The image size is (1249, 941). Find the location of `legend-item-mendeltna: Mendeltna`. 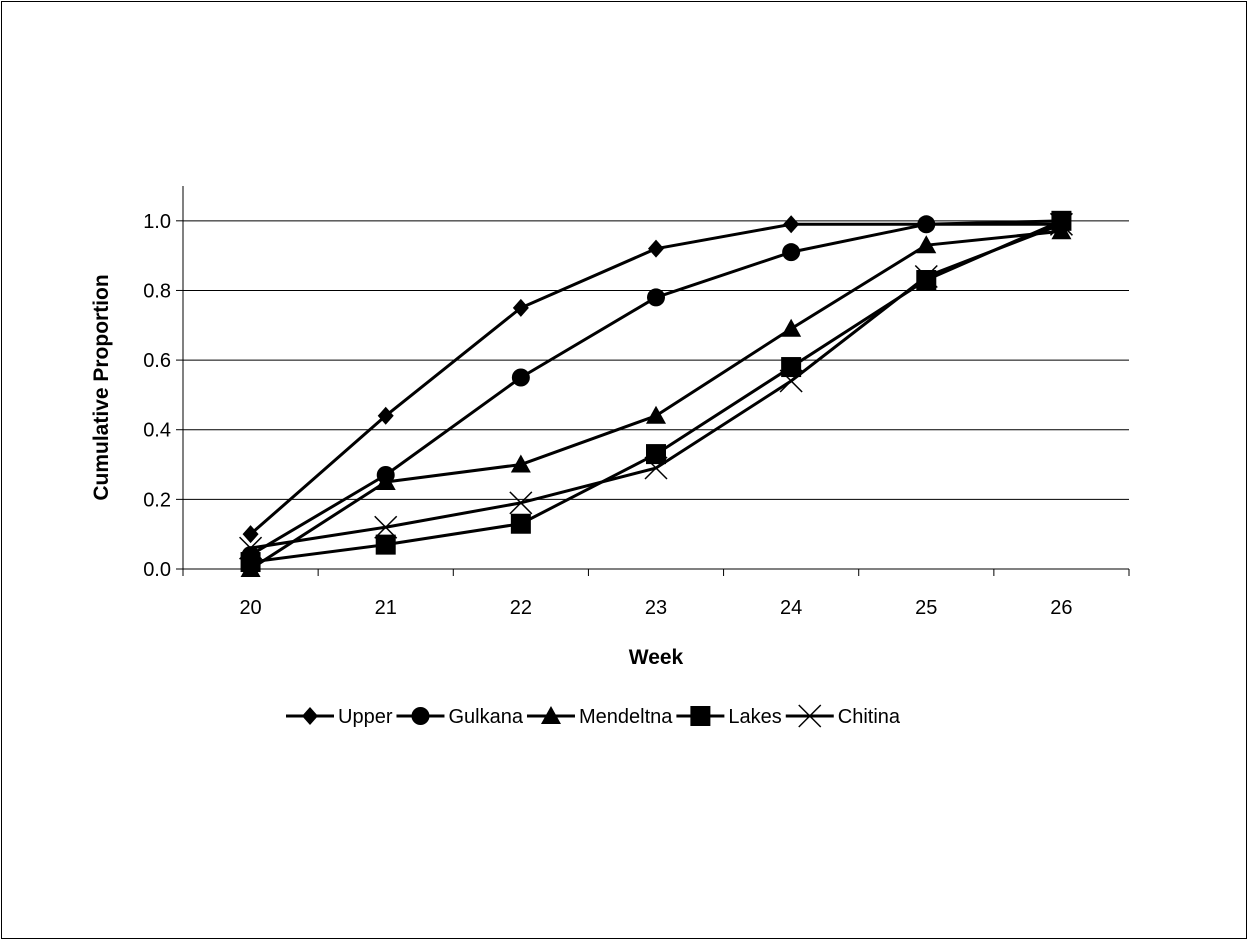

legend-item-mendeltna: Mendeltna is located at coordinates (599, 717).